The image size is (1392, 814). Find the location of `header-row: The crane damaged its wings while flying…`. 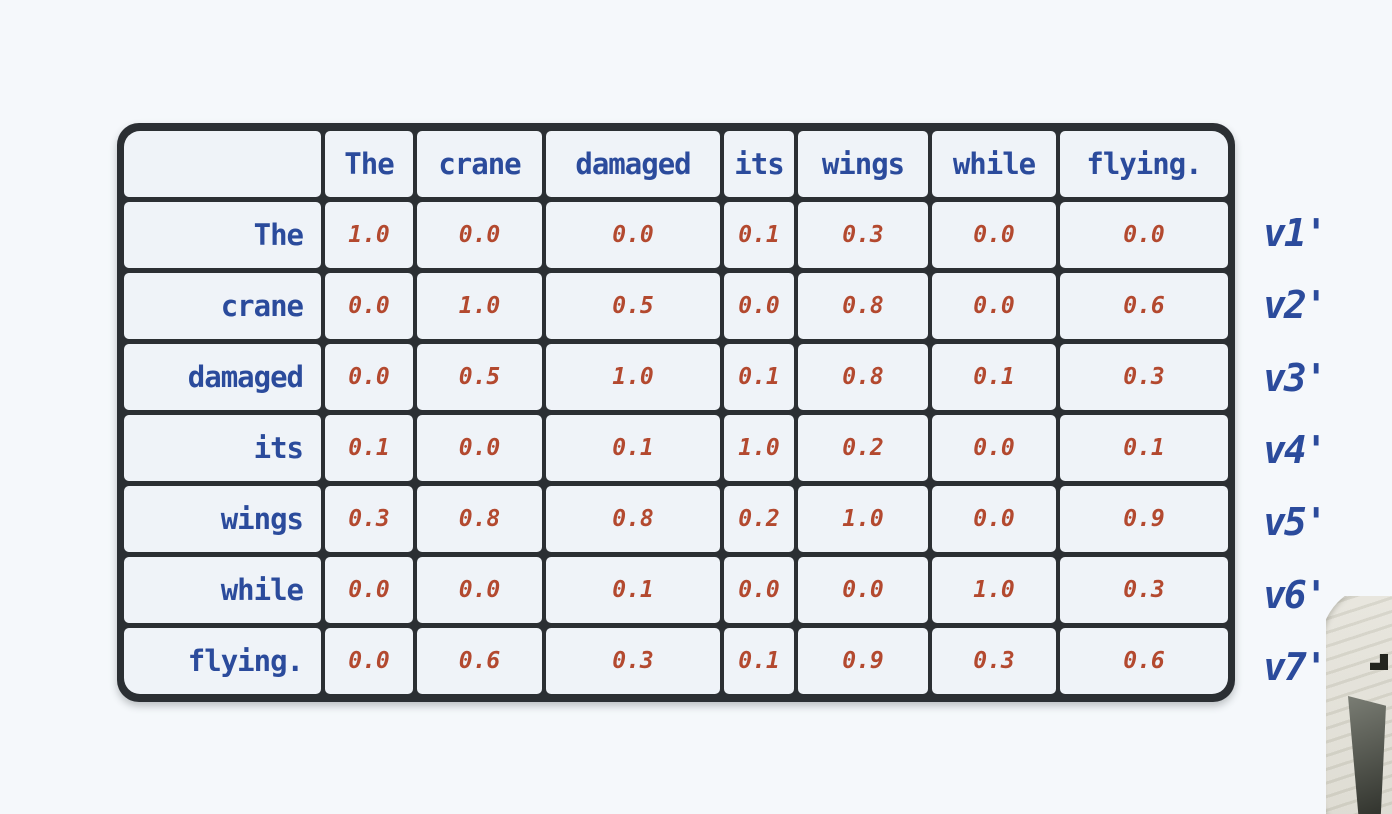

header-row: The crane damaged its wings while flying… is located at coordinates (676, 164).